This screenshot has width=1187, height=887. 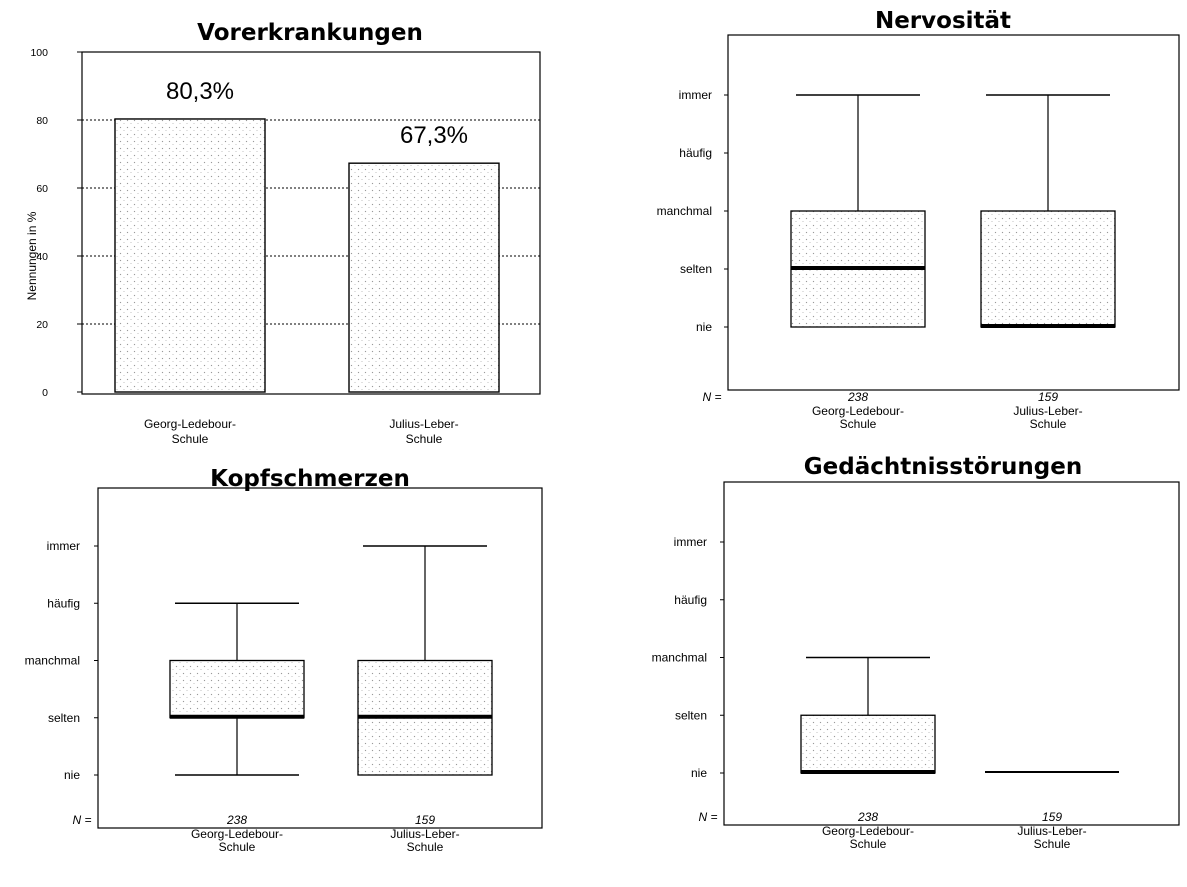 What do you see at coordinates (434, 135) in the screenshot?
I see `data-label: 67,3%` at bounding box center [434, 135].